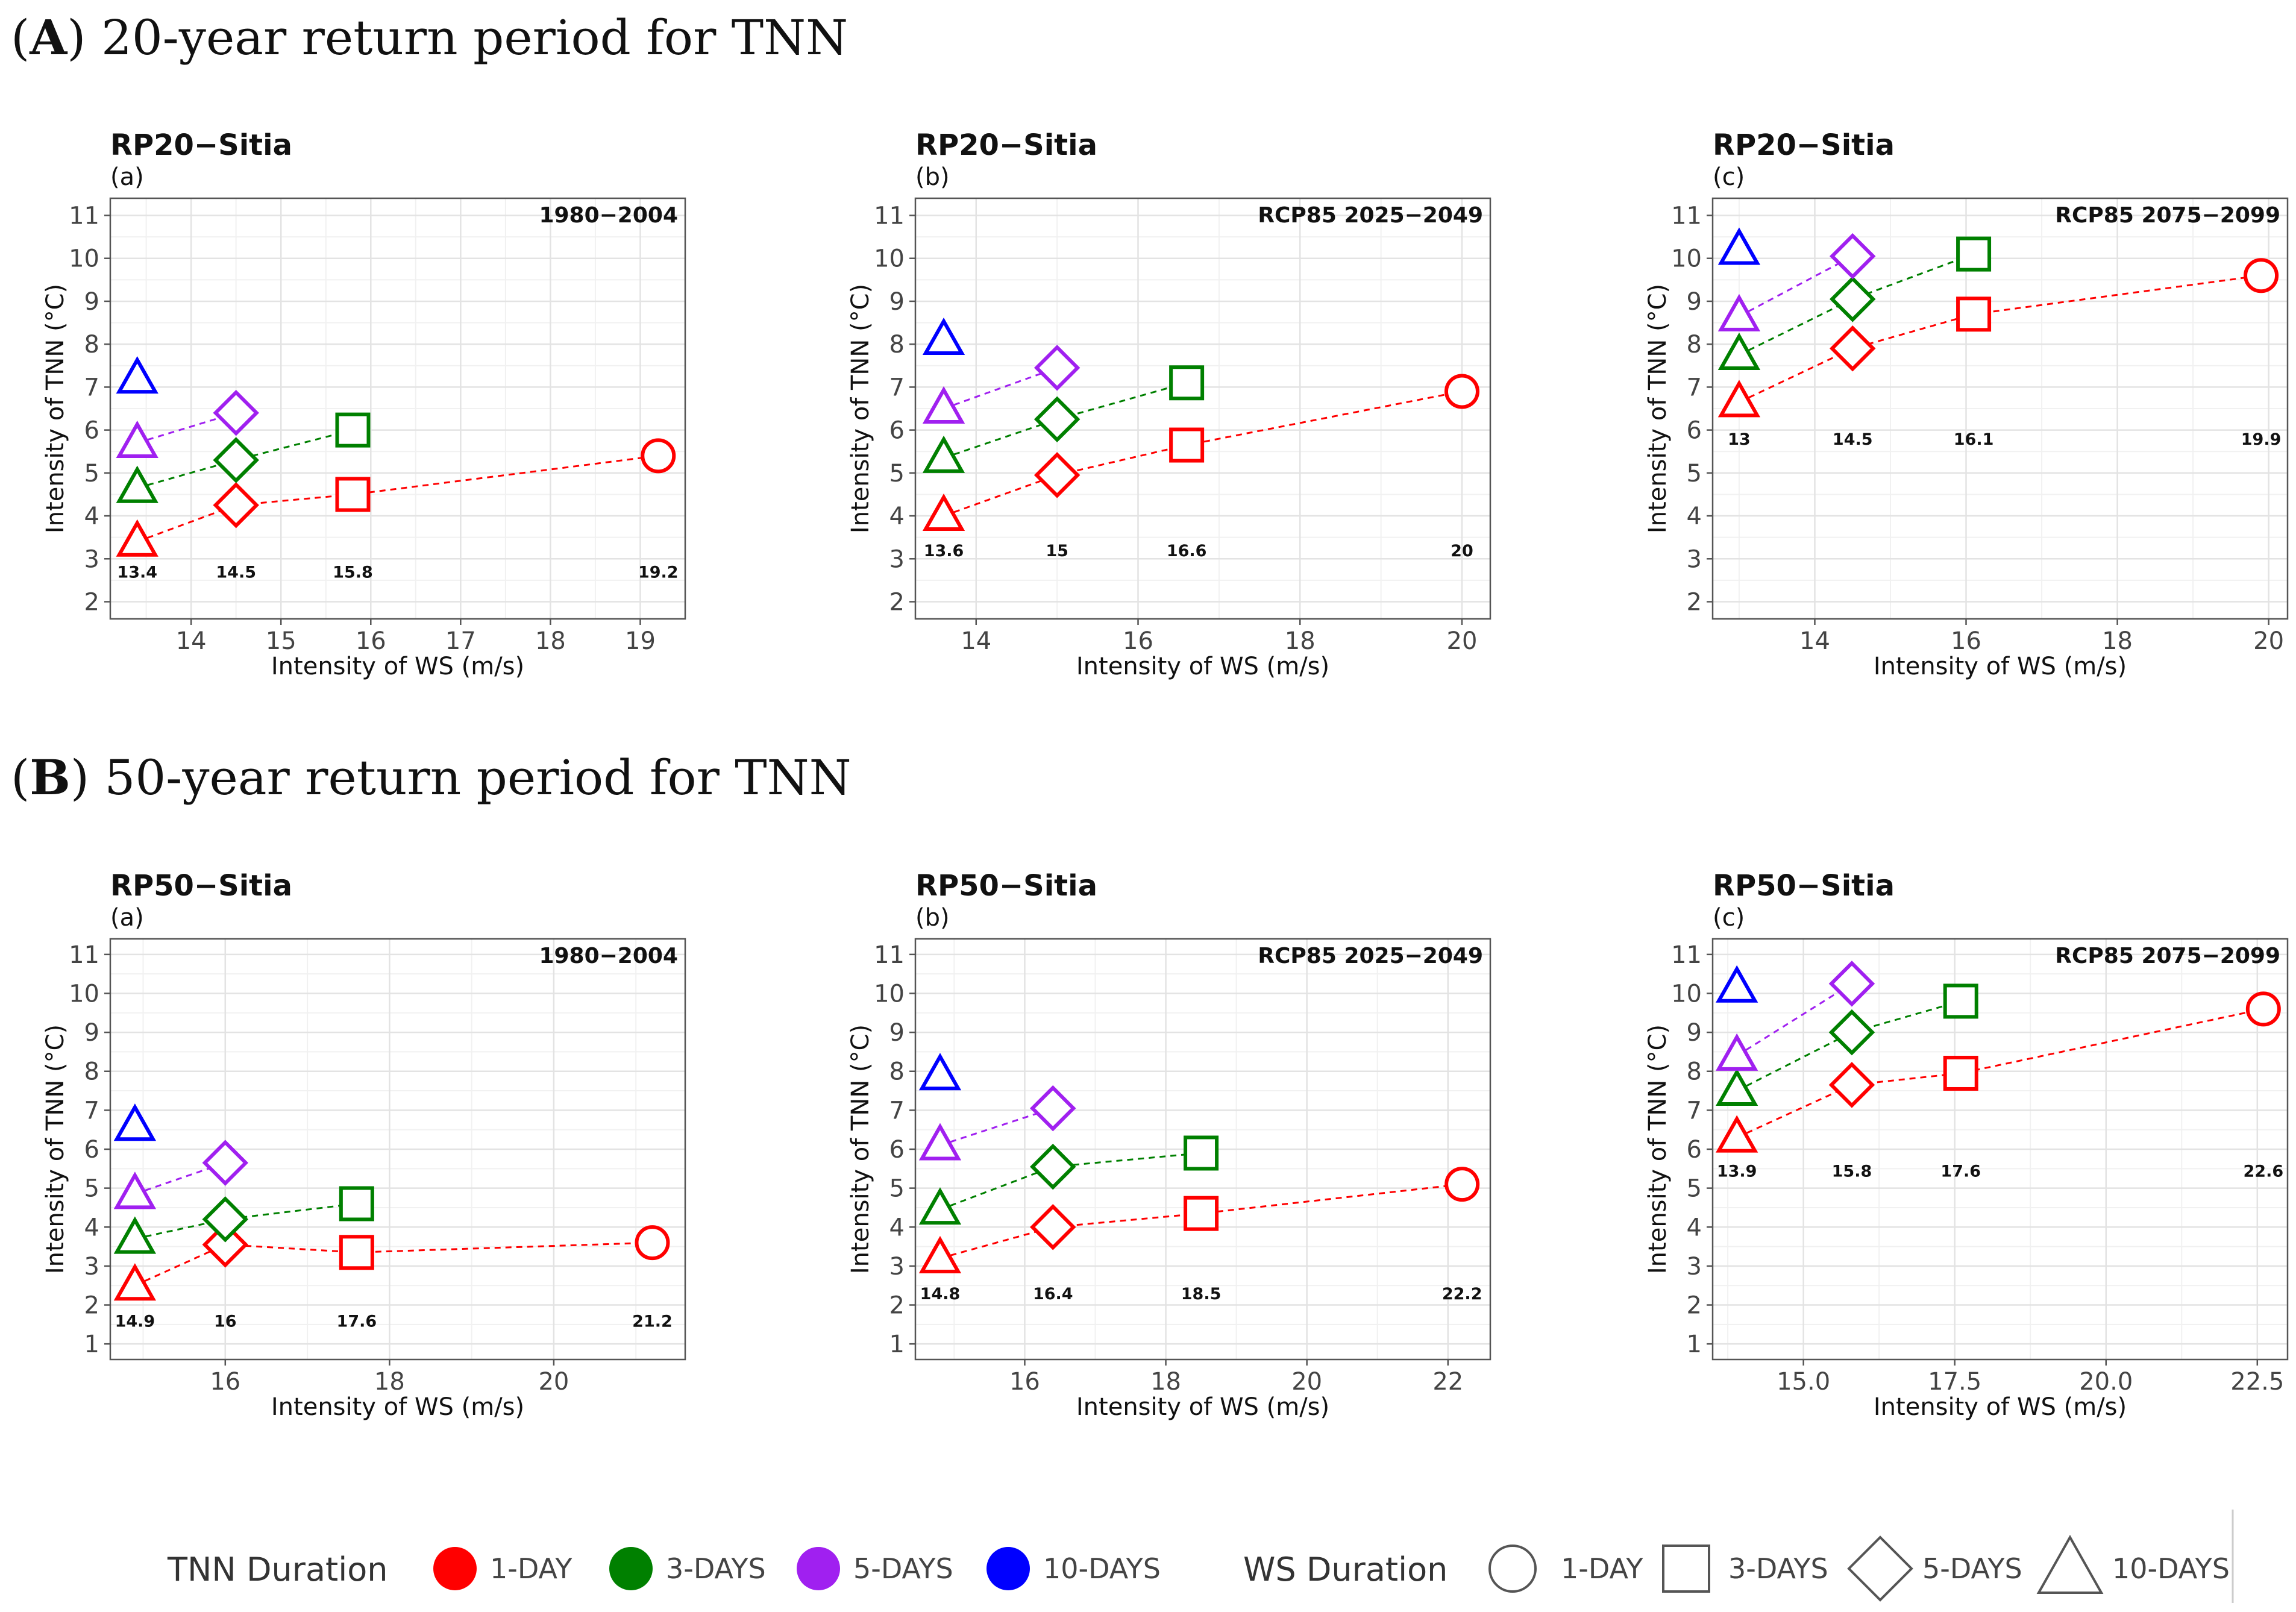 The width and height of the screenshot is (2296, 1612). What do you see at coordinates (2106, 1382) in the screenshot?
I see `x-tick-label: 20.0` at bounding box center [2106, 1382].